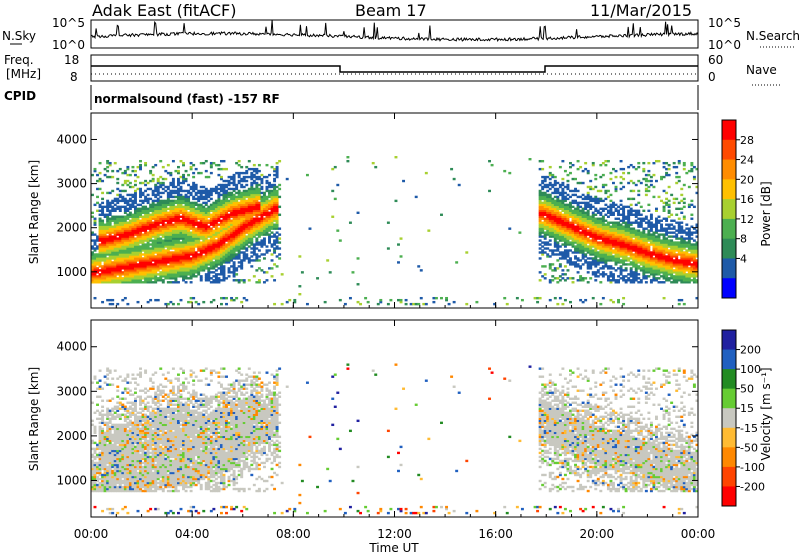  Describe the element at coordinates (773, 36) in the screenshot. I see `noise-right-label: N.Search` at that location.